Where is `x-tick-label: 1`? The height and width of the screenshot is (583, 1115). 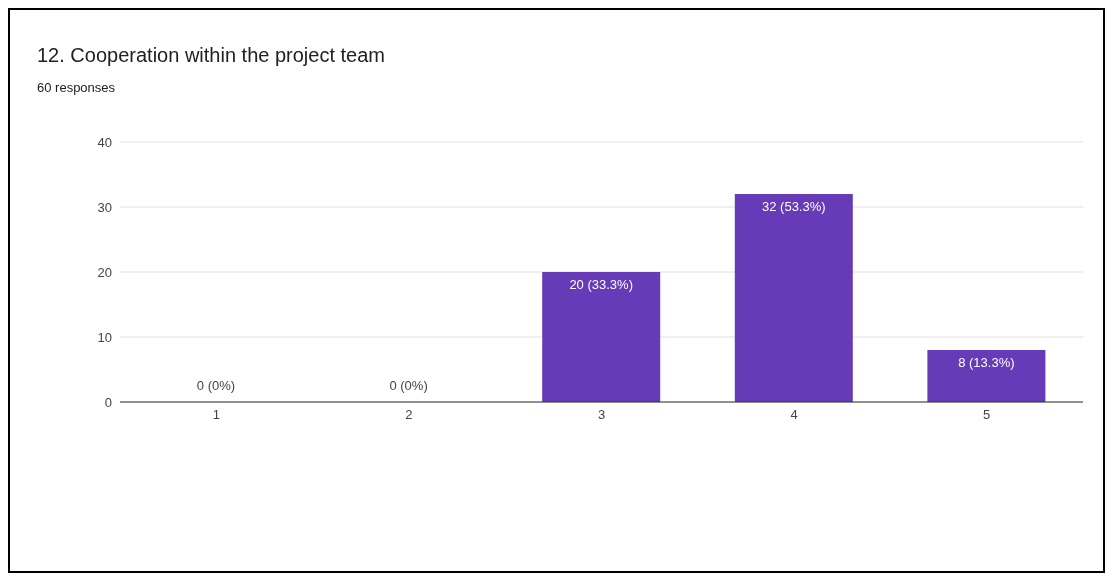
x-tick-label: 1 is located at coordinates (216, 415).